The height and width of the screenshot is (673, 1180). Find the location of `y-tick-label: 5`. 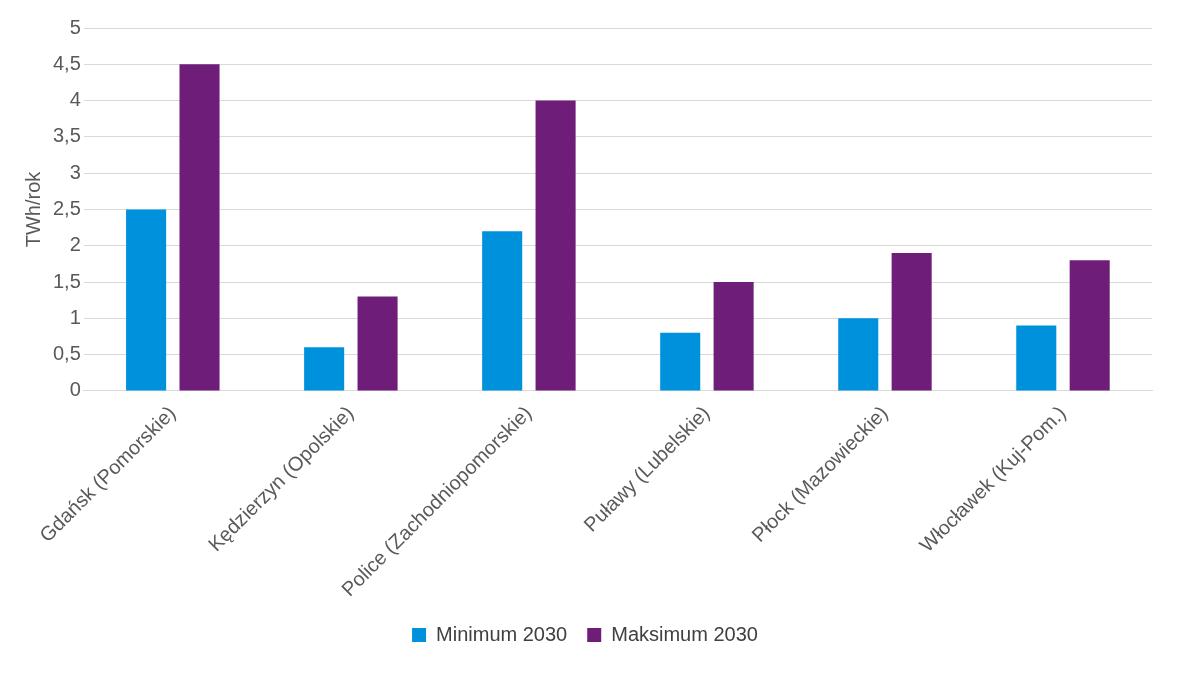

y-tick-label: 5 is located at coordinates (75, 26).